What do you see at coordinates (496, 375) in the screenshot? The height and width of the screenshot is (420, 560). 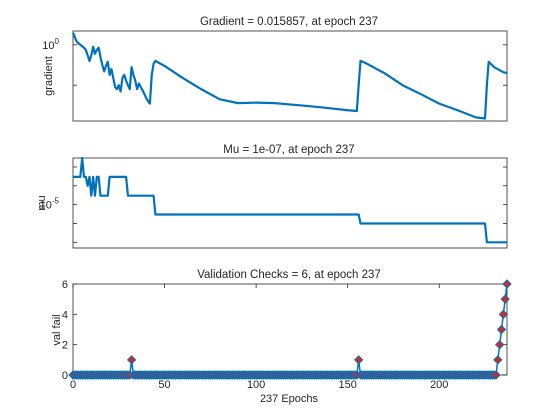 I see `valfail-point` at bounding box center [496, 375].